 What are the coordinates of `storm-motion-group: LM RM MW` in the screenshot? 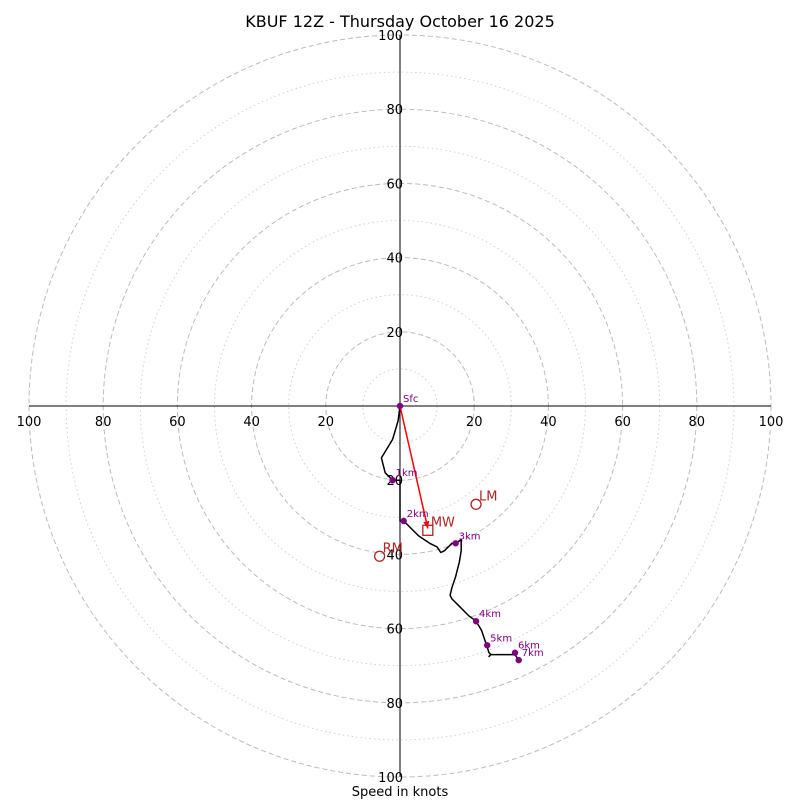 It's located at (435, 525).